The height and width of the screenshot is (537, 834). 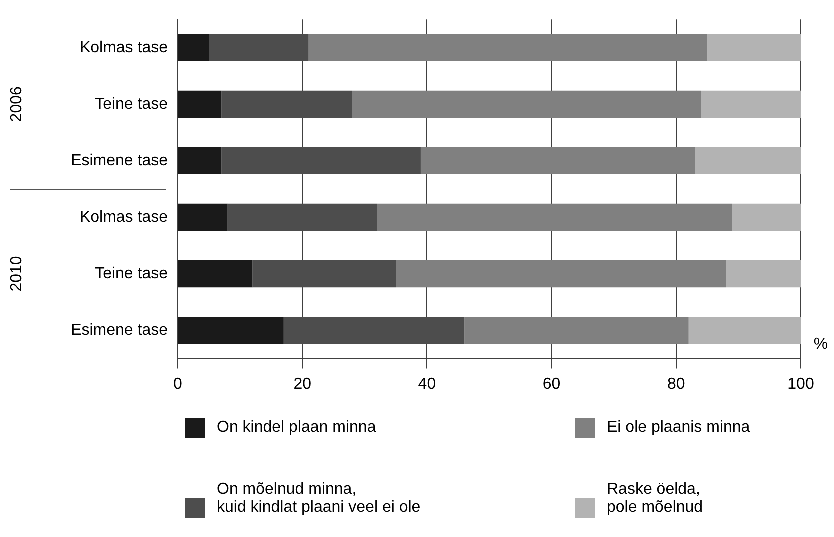 What do you see at coordinates (17, 274) in the screenshot?
I see `text: 2010` at bounding box center [17, 274].